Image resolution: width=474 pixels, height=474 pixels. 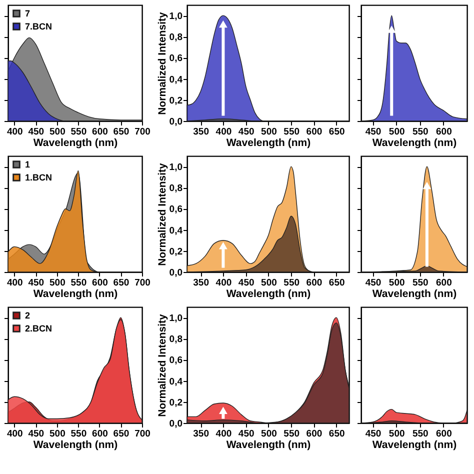 What do you see at coordinates (27, 165) in the screenshot?
I see `legend-label: 1` at bounding box center [27, 165].